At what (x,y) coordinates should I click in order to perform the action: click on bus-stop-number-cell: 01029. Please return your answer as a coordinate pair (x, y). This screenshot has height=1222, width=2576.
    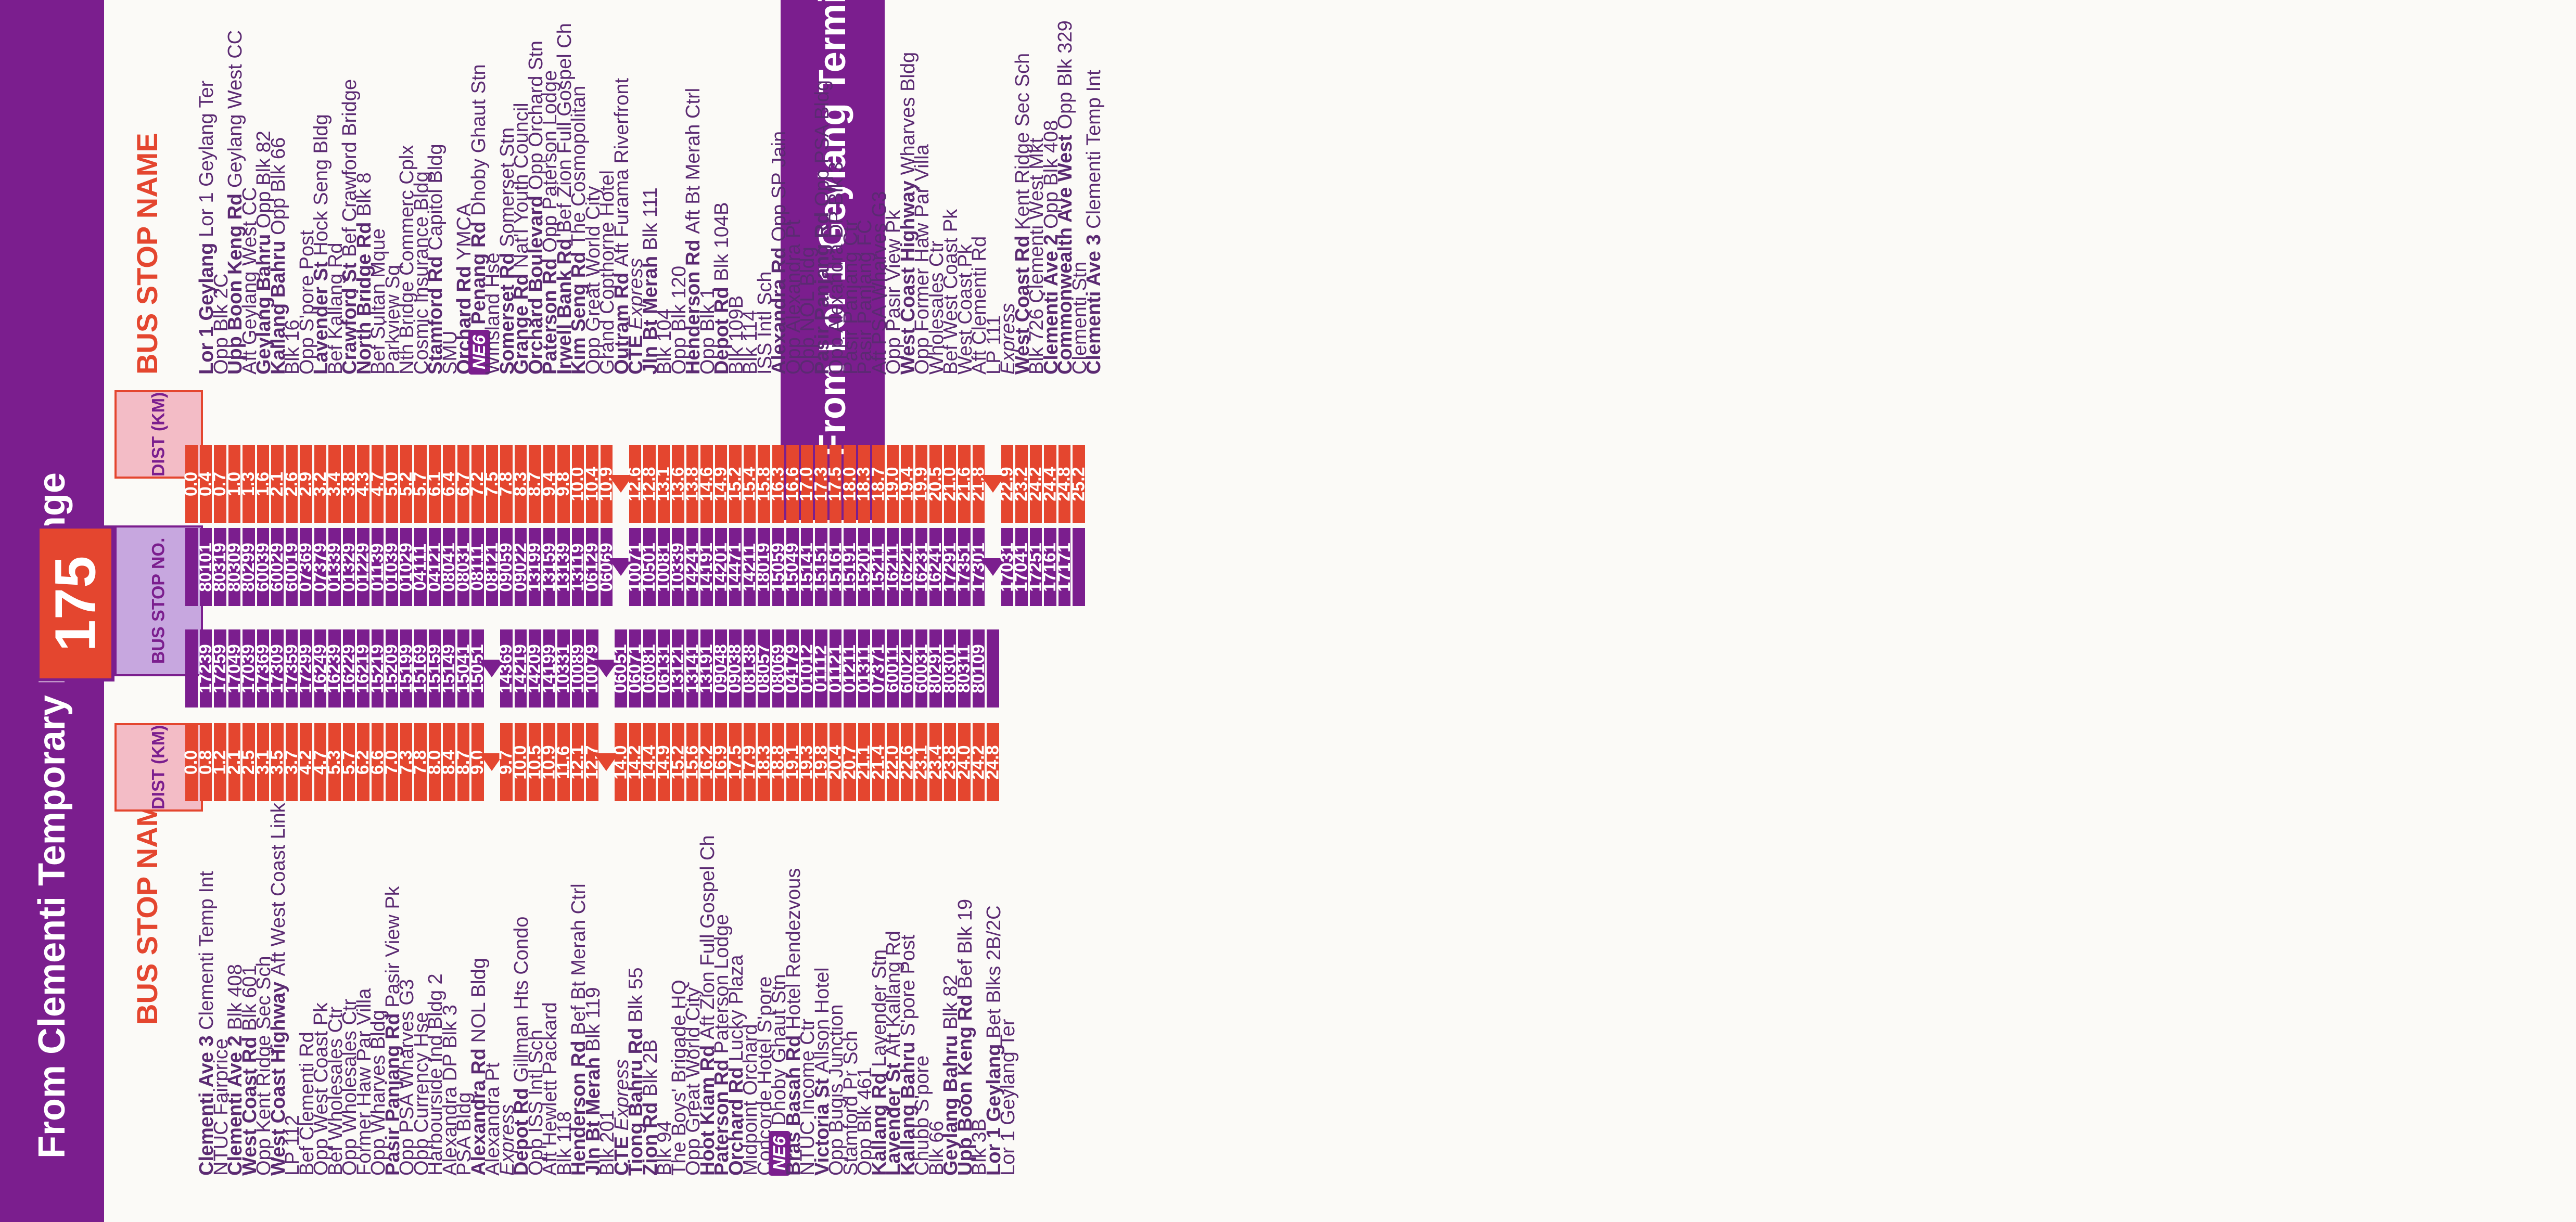
    Looking at the image, I should click on (406, 567).